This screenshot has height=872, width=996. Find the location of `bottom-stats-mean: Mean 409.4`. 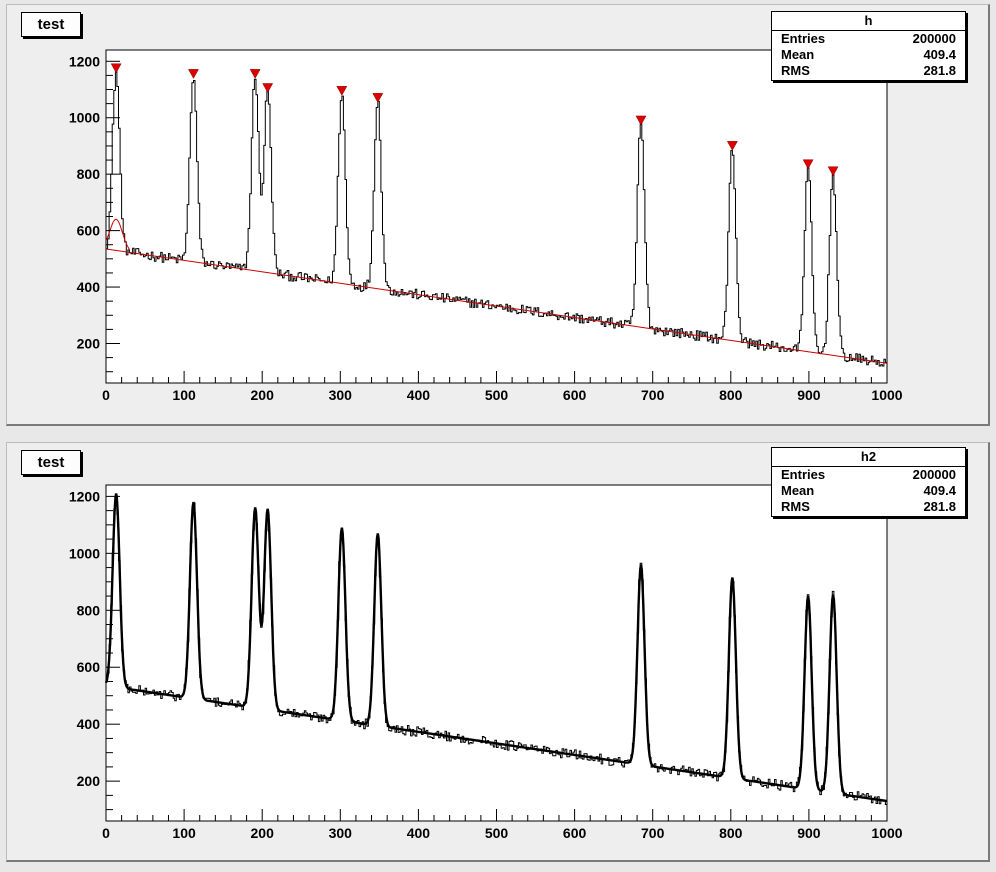

bottom-stats-mean: Mean 409.4 is located at coordinates (868, 491).